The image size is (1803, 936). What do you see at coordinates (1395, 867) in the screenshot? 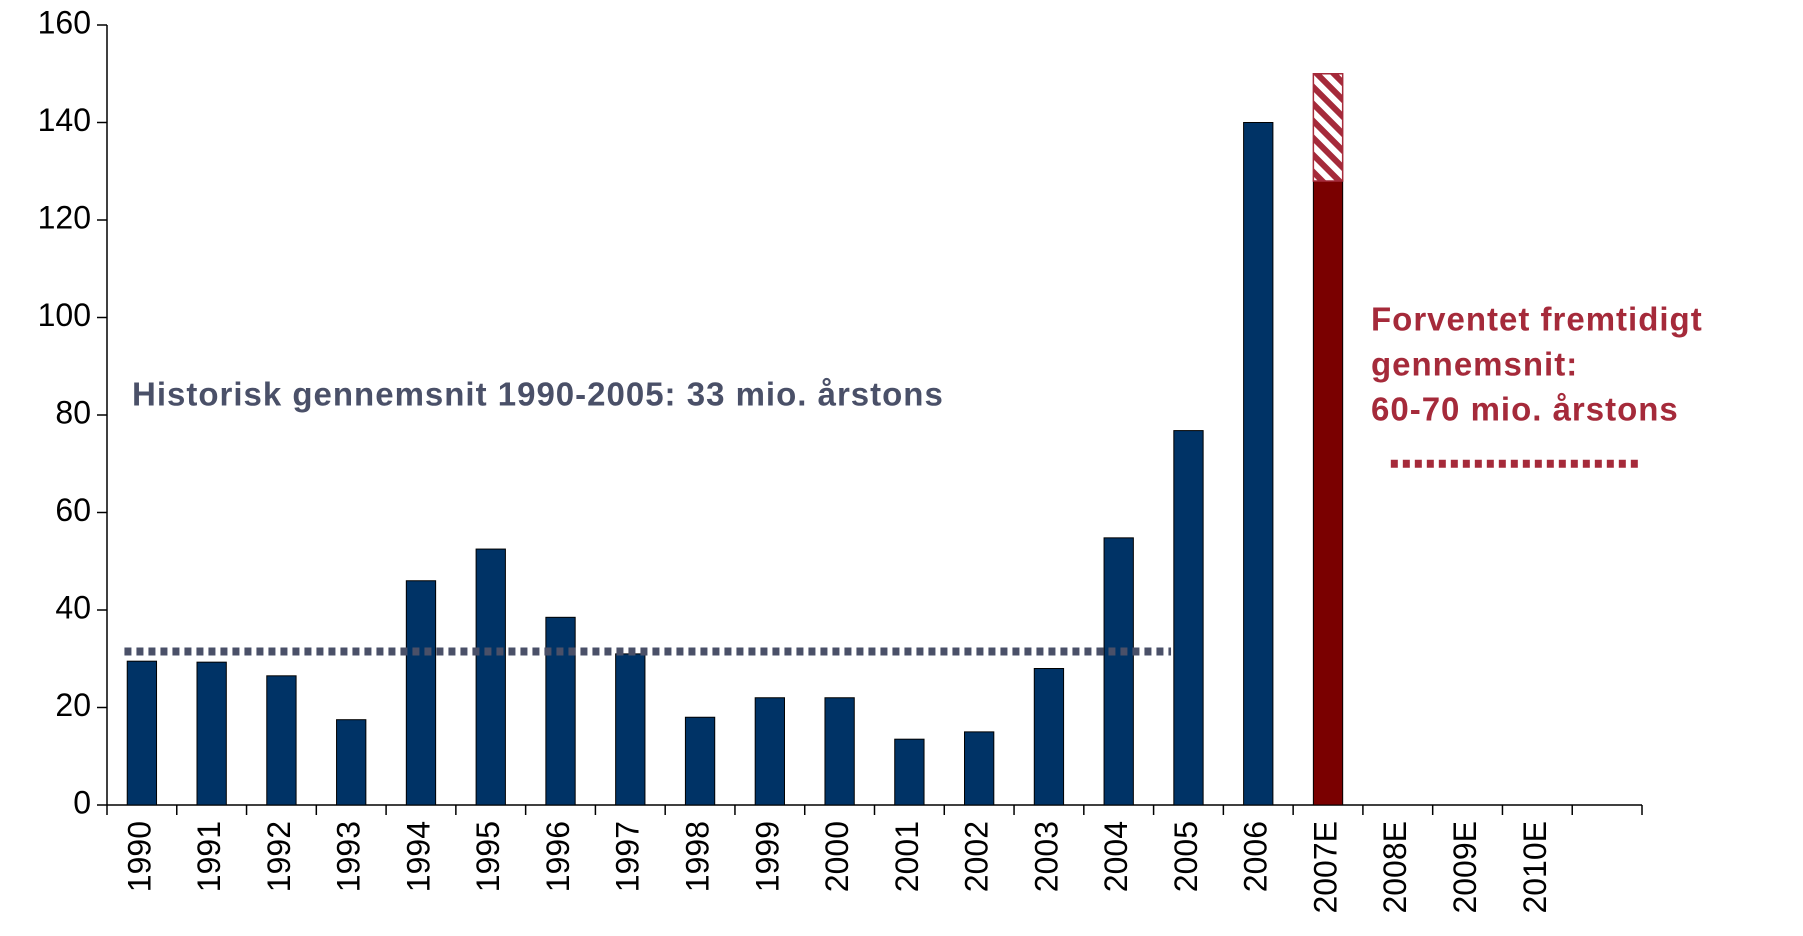
I see `x-tick-label: 2008E` at bounding box center [1395, 867].